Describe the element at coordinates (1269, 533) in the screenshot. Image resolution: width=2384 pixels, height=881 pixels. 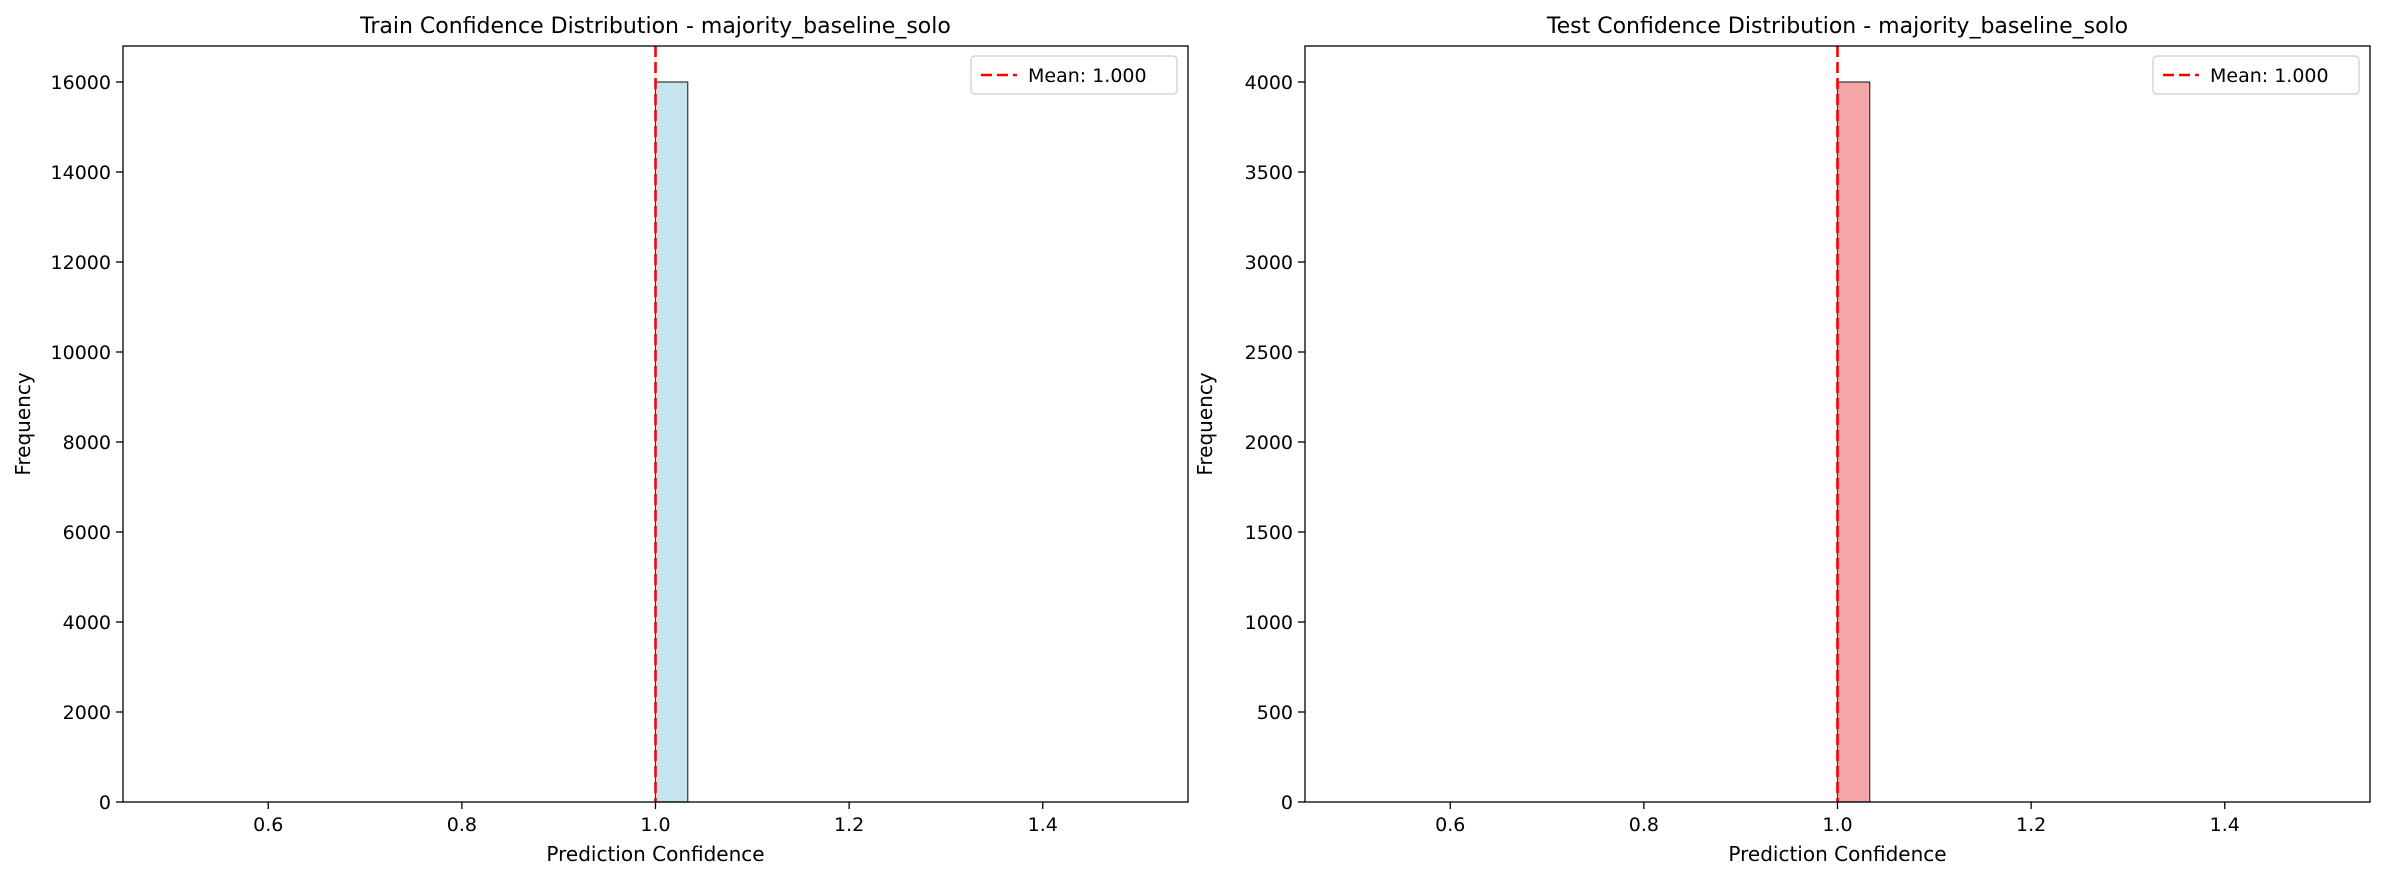
I see `y-tick-label: 1500` at that location.